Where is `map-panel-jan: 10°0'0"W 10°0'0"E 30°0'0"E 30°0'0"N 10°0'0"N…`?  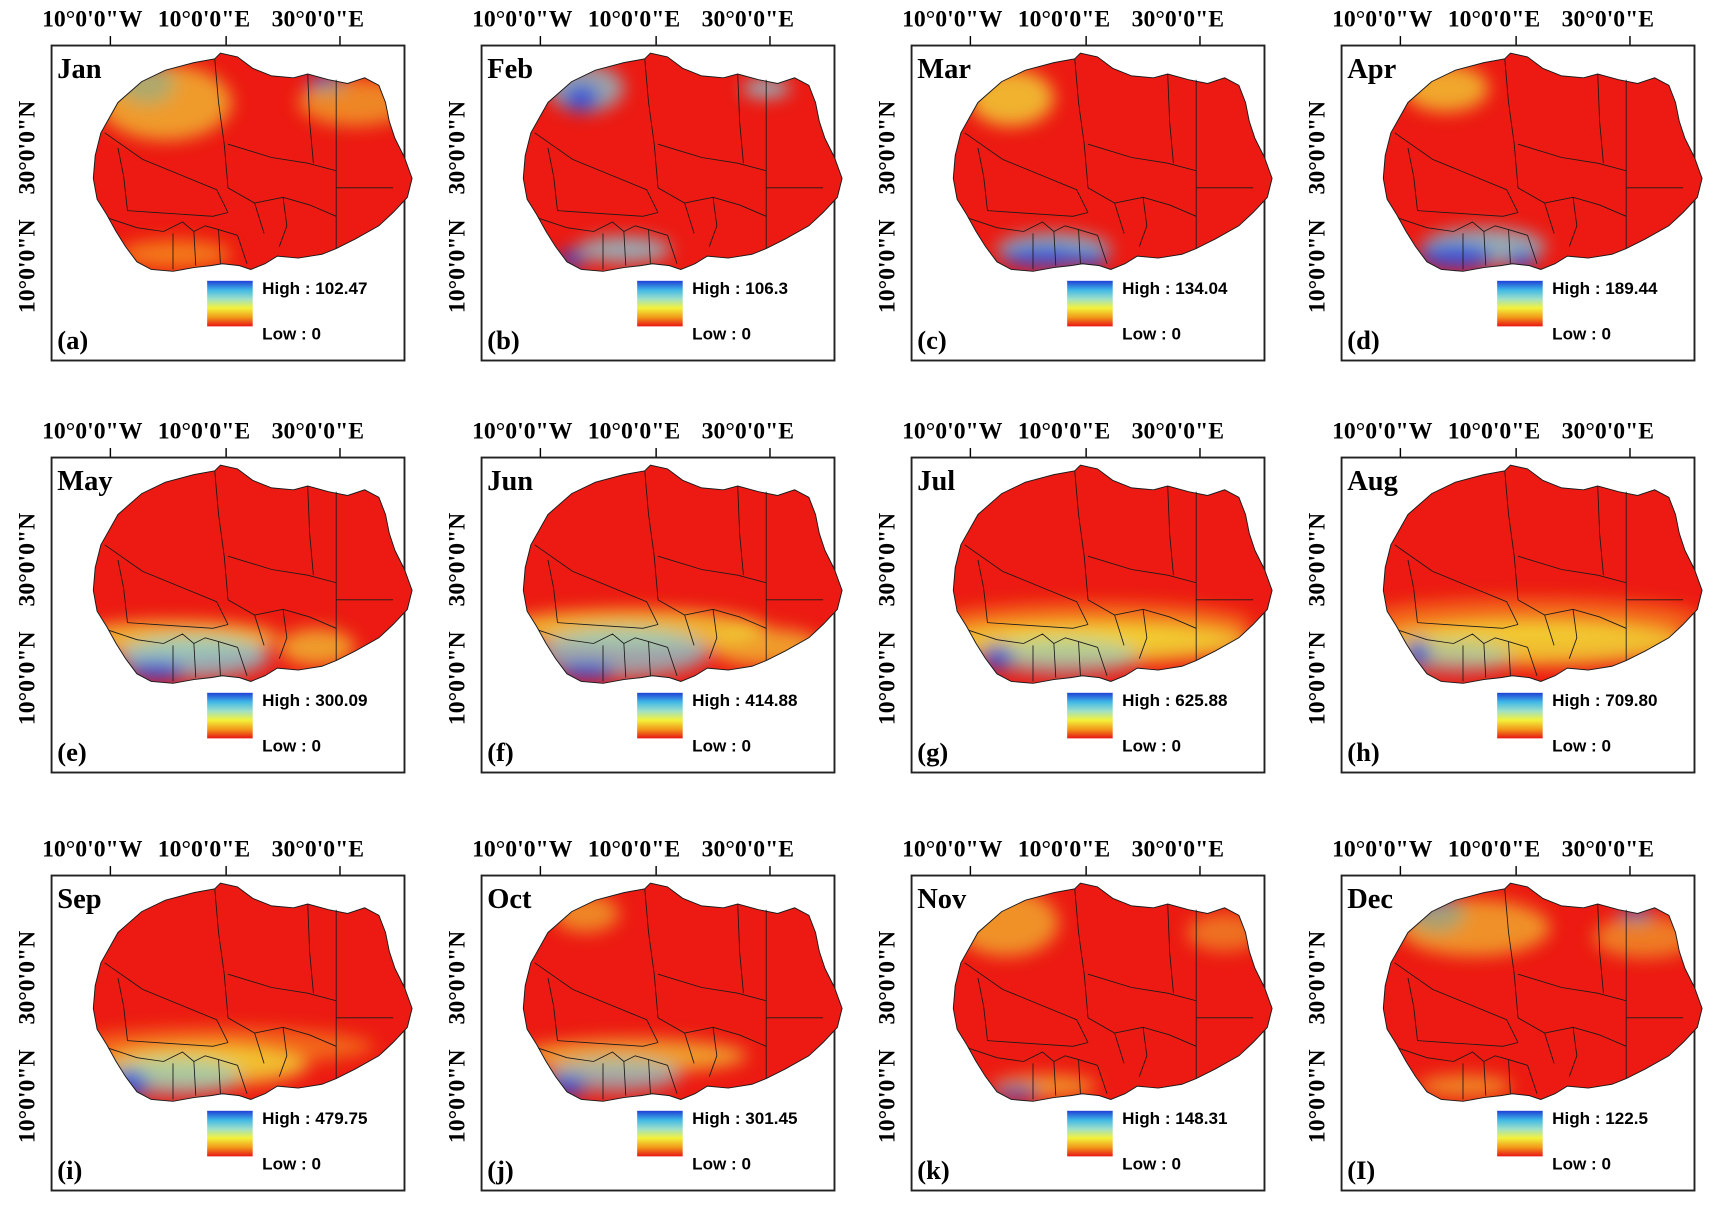
map-panel-jan: 10°0'0"W 10°0'0"E 30°0'0"E 30°0'0"N 10°0'0"N… is located at coordinates (210, 185).